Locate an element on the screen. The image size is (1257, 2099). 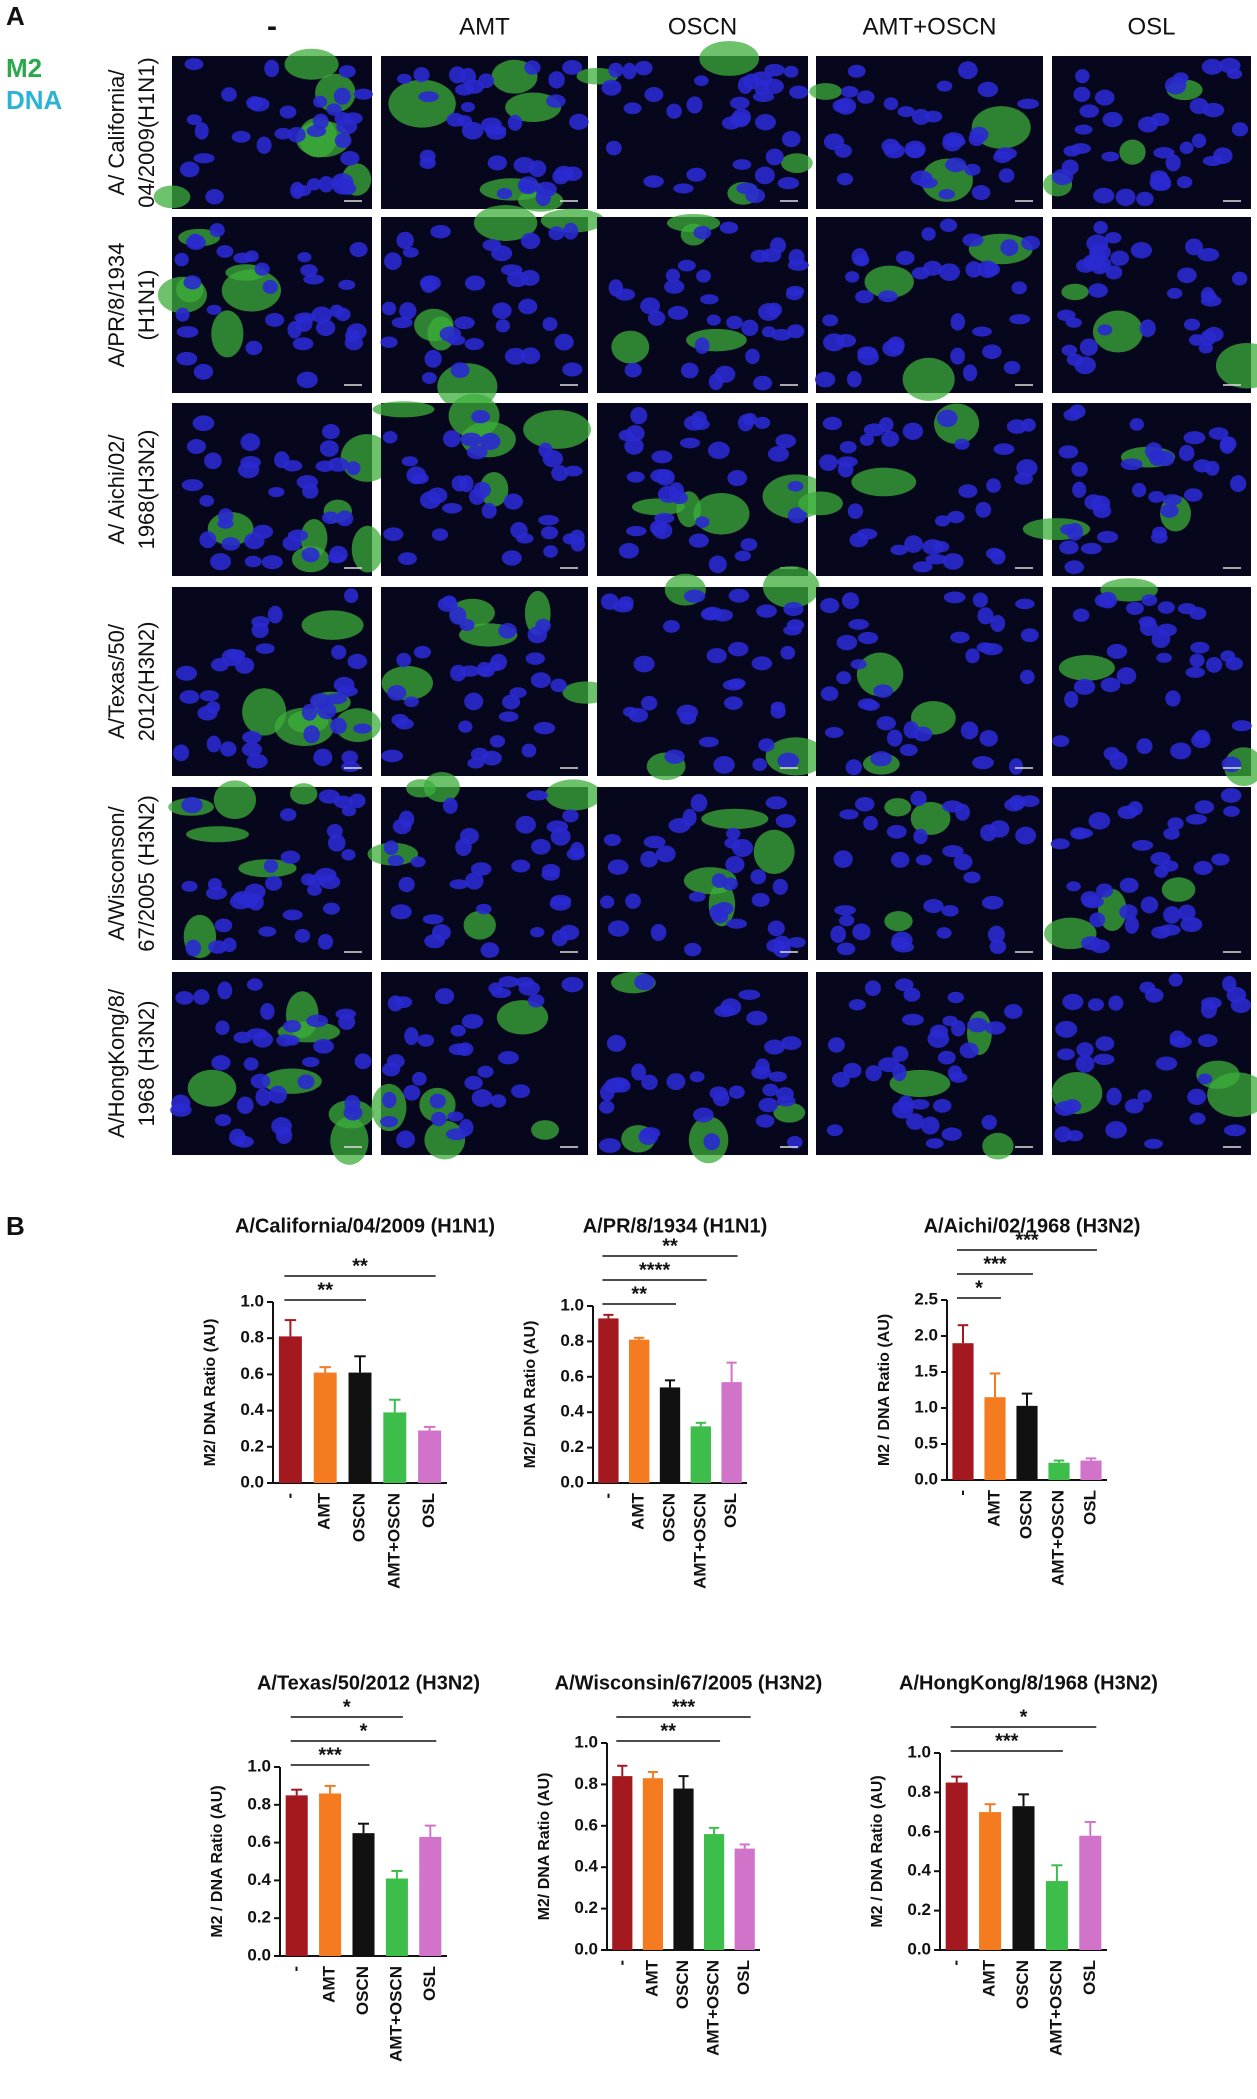
significance-label: * is located at coordinates (364, 1731).